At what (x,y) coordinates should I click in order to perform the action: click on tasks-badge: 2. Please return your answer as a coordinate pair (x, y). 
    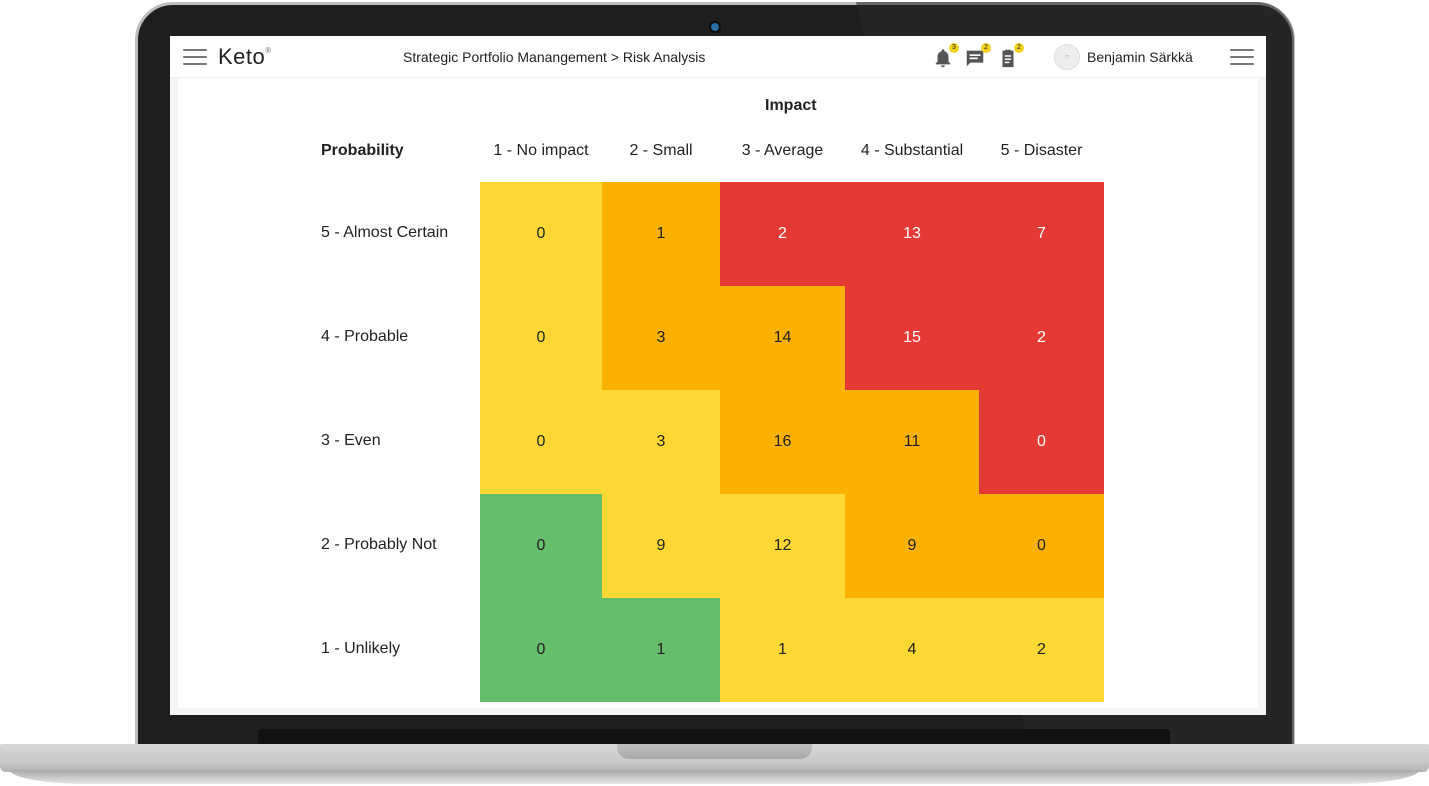
    Looking at the image, I should click on (1019, 48).